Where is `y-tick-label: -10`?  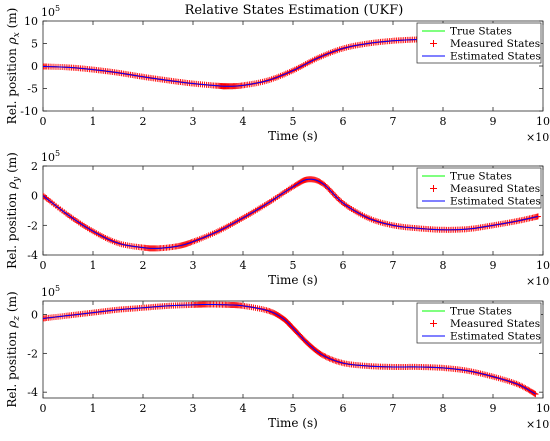
y-tick-label: -10 is located at coordinates (29, 111).